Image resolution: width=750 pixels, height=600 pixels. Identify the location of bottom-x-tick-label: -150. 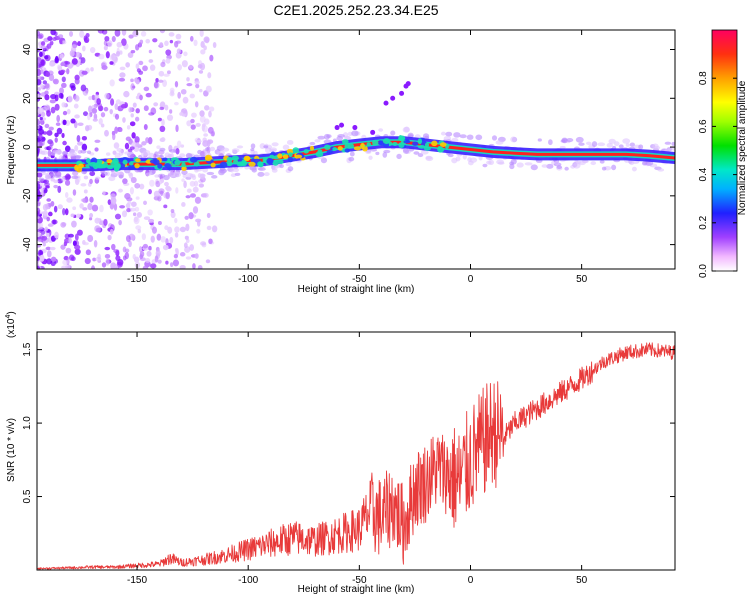
(137, 580).